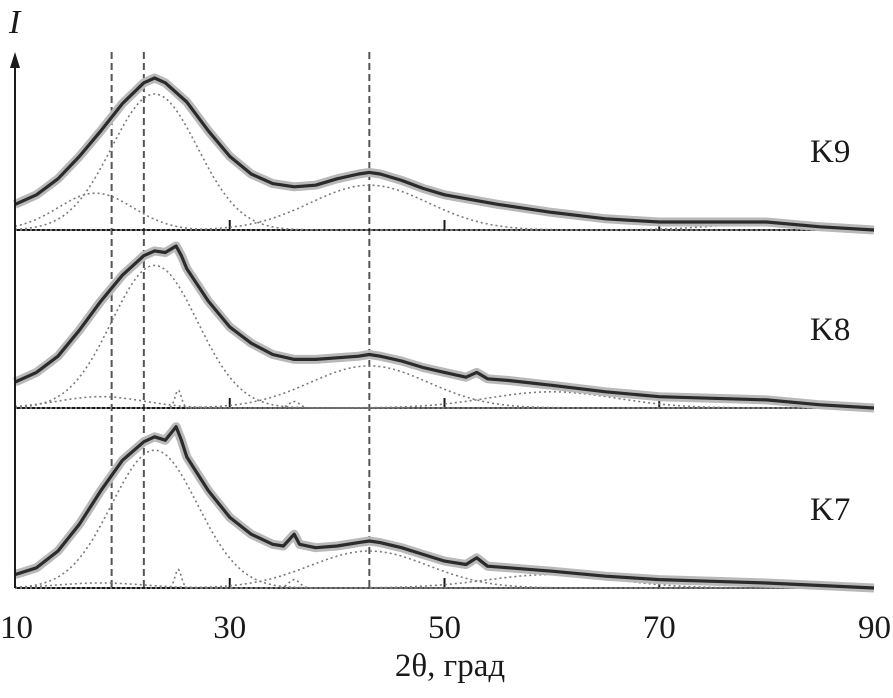  I want to click on panel-label: K9, so click(830, 152).